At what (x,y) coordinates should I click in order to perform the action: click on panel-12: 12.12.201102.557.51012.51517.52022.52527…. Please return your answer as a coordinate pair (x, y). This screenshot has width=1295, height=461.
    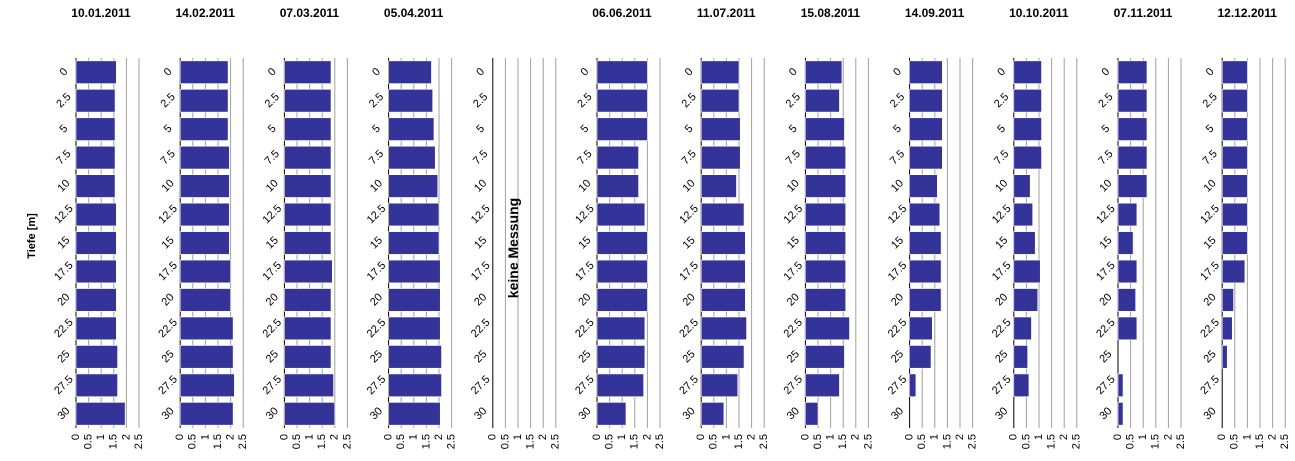
    Looking at the image, I should click on (1244, 227).